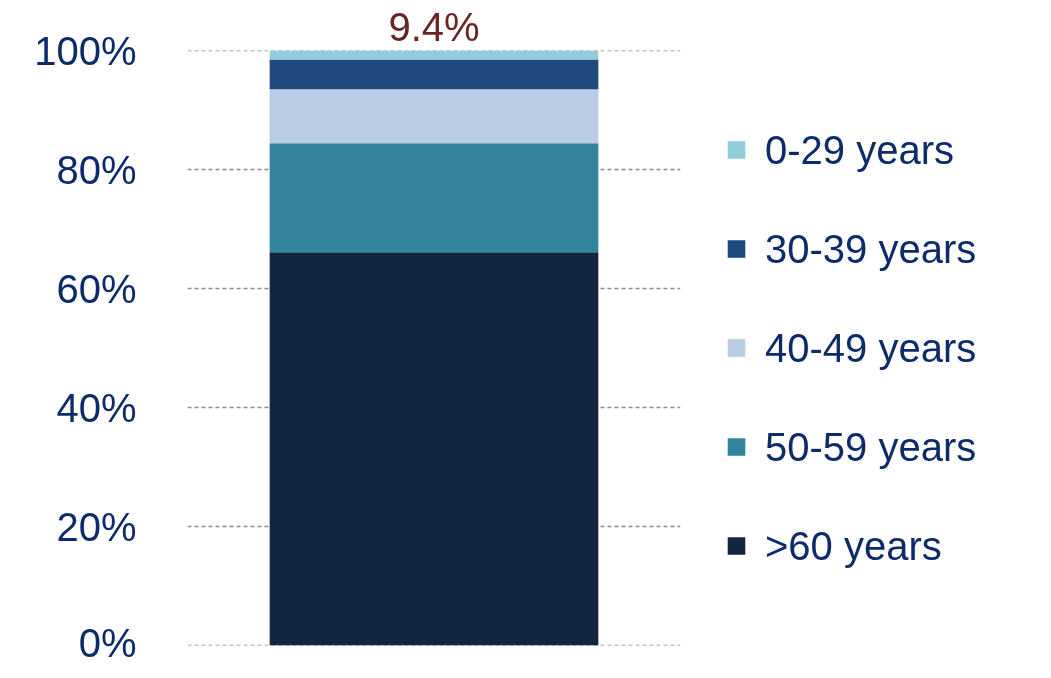 This screenshot has height=678, width=1051. Describe the element at coordinates (871, 347) in the screenshot. I see `legend-label: 40-49 years` at that location.